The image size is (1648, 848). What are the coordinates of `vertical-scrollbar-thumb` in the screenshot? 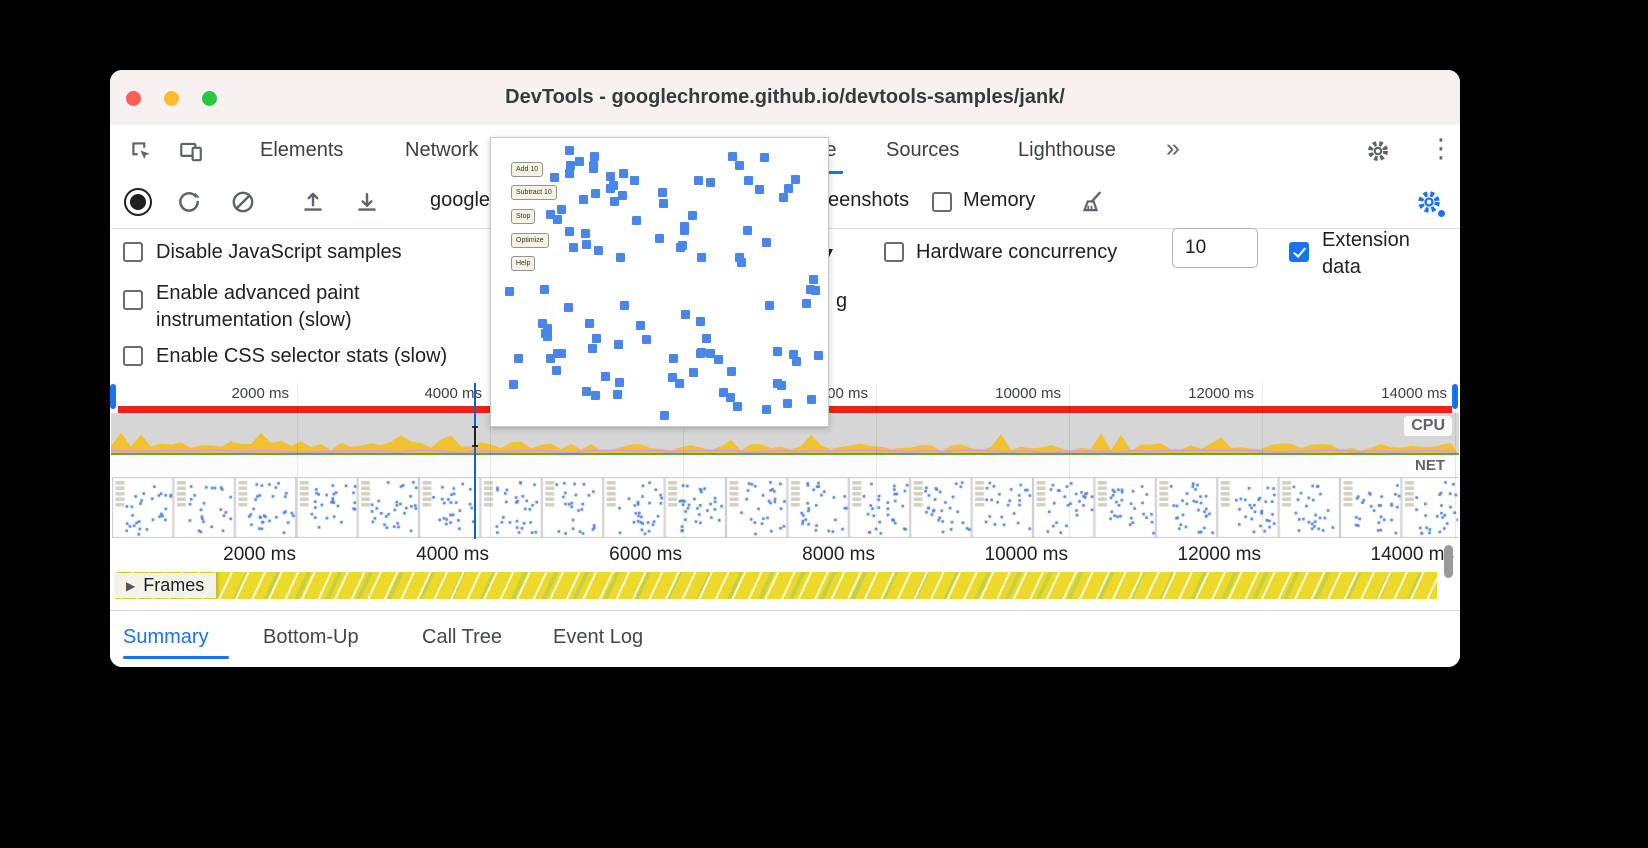 It's located at (1448, 561).